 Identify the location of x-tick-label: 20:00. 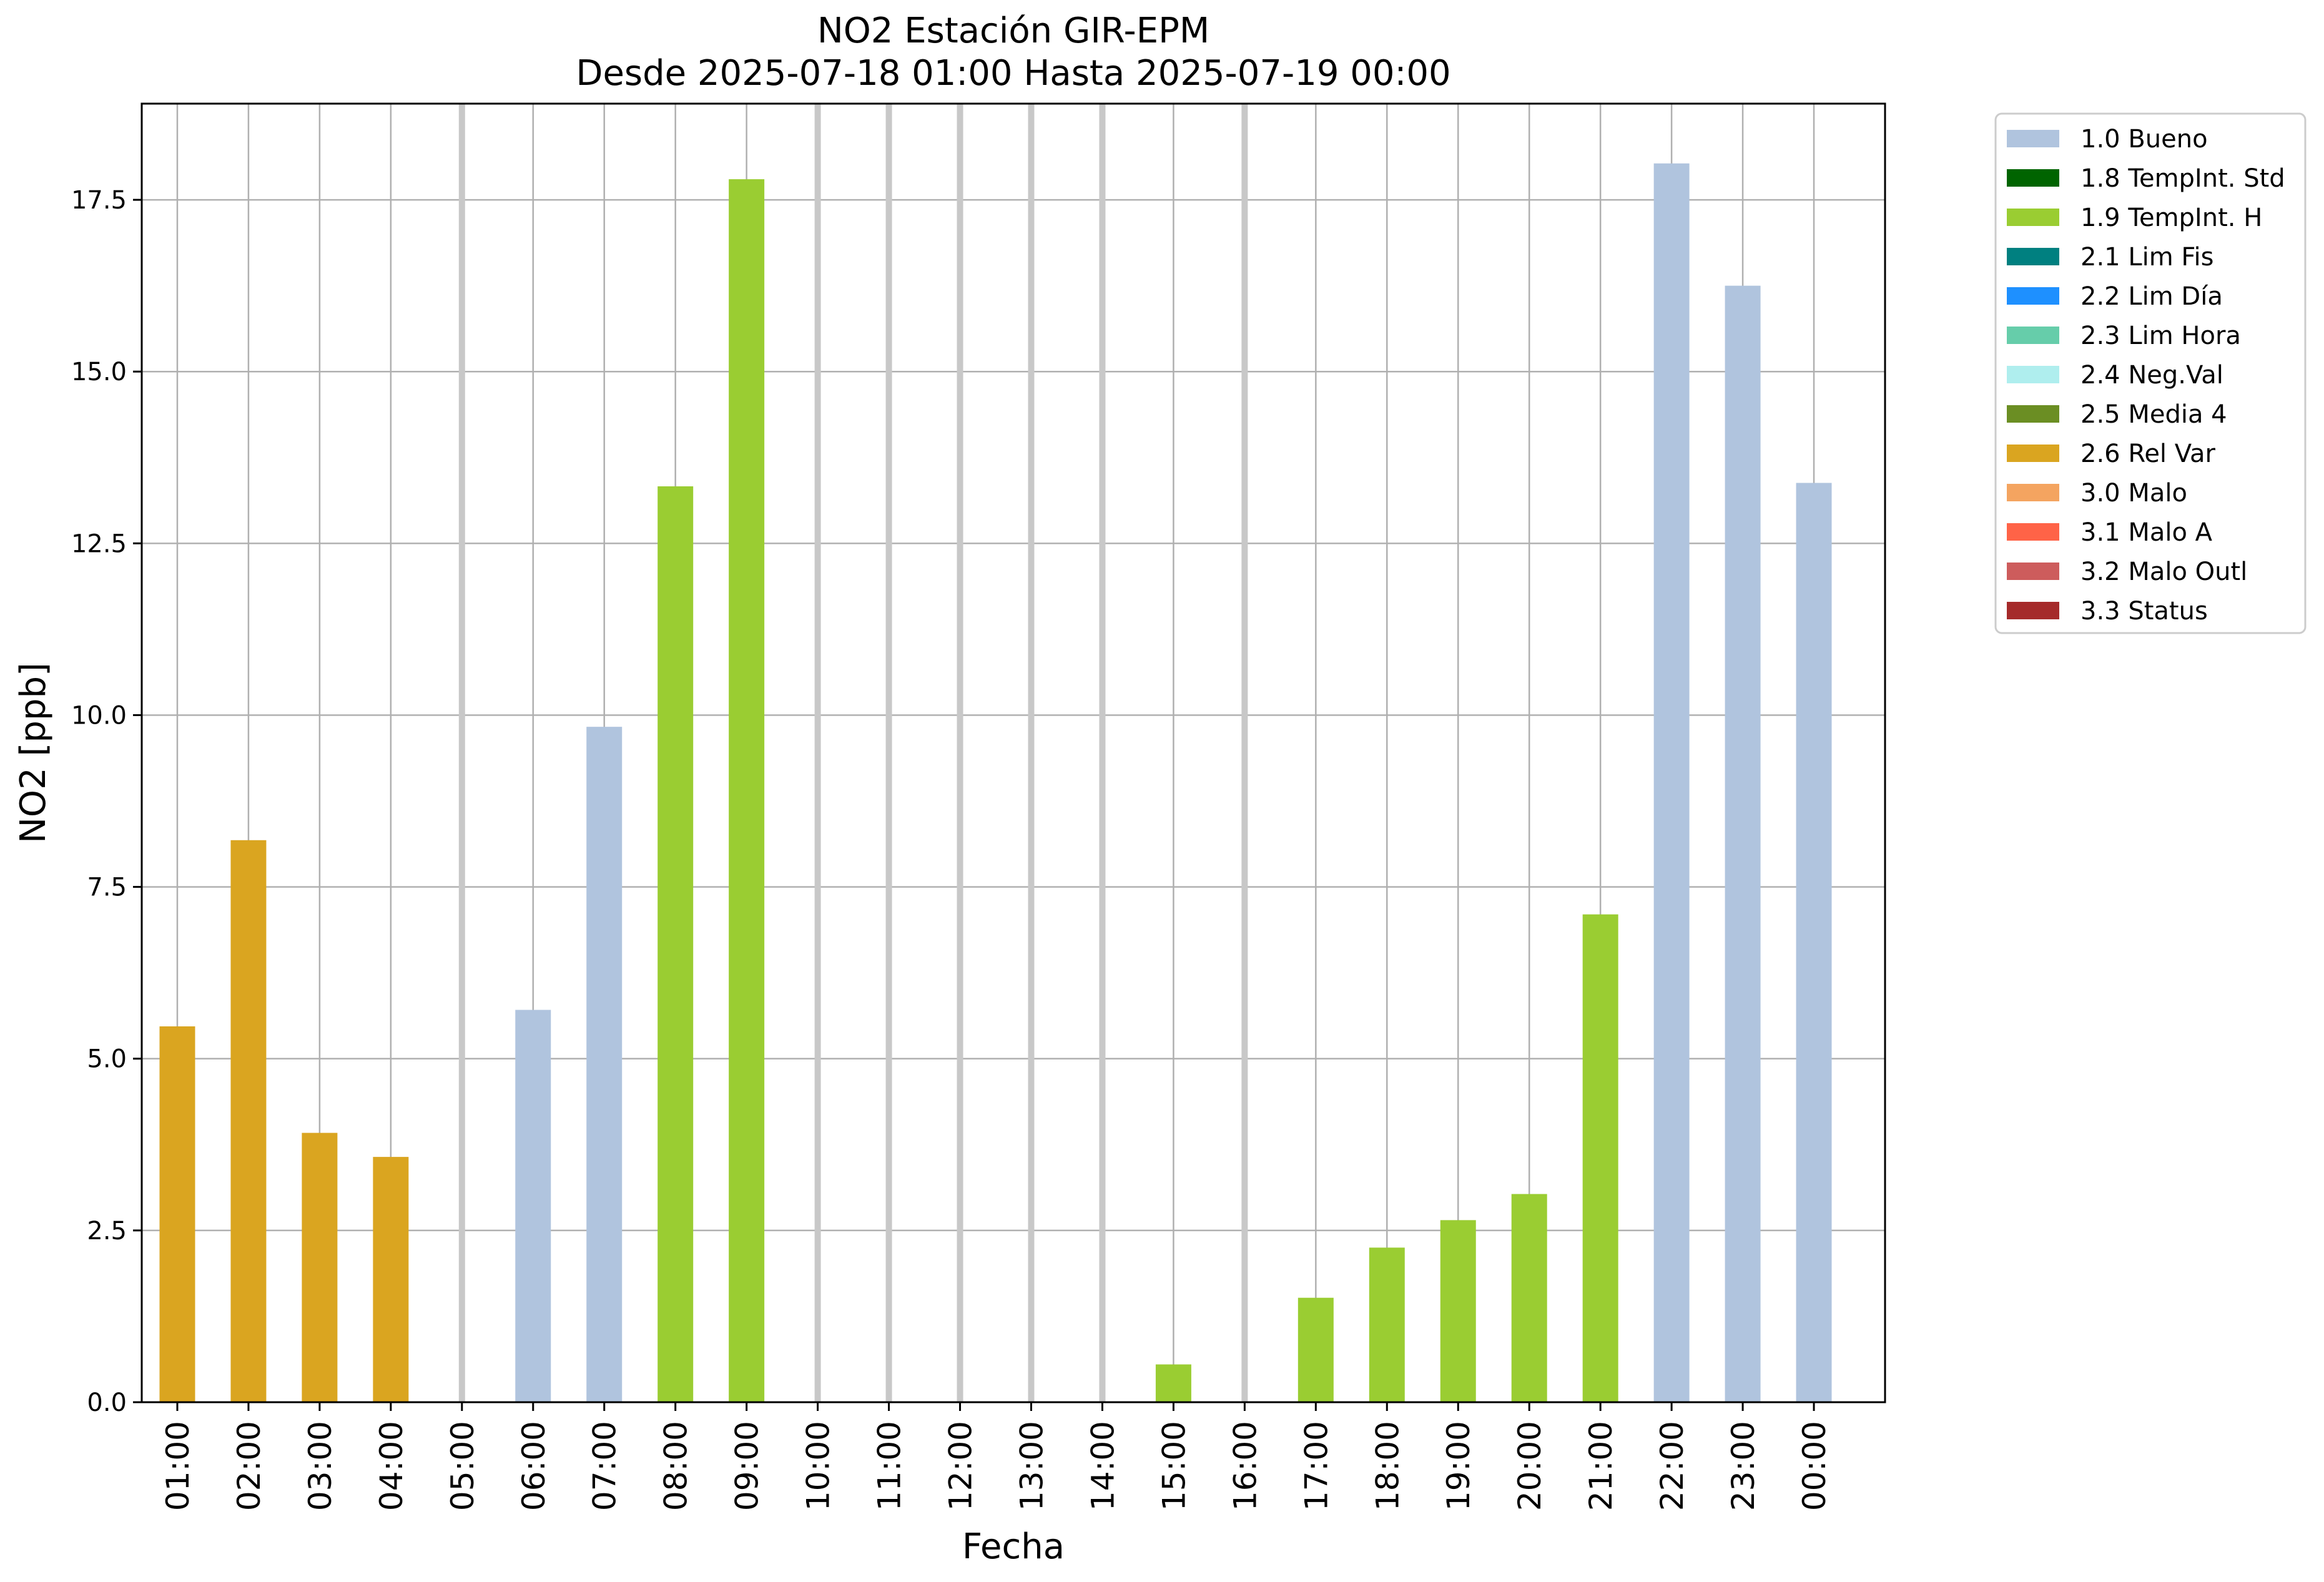
(1530, 1466).